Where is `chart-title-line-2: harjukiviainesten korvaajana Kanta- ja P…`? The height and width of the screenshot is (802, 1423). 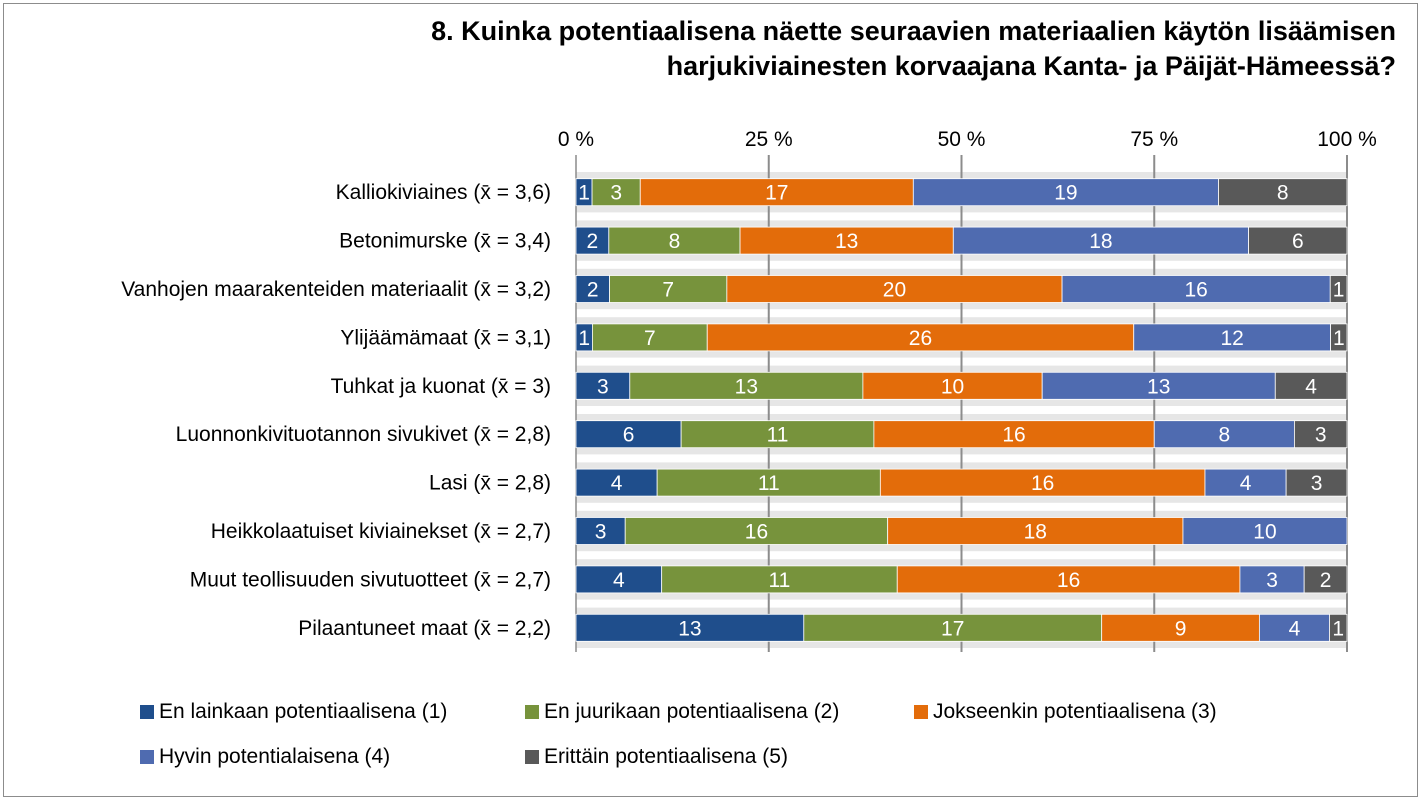 chart-title-line-2: harjukiviainesten korvaajana Kanta- ja P… is located at coordinates (1031, 66).